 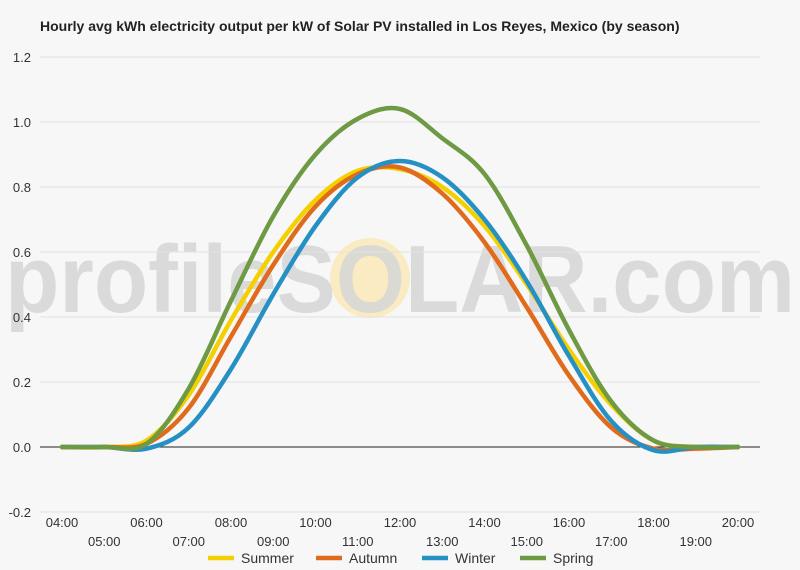 I want to click on legend-label-summer: Summer, so click(x=267, y=558).